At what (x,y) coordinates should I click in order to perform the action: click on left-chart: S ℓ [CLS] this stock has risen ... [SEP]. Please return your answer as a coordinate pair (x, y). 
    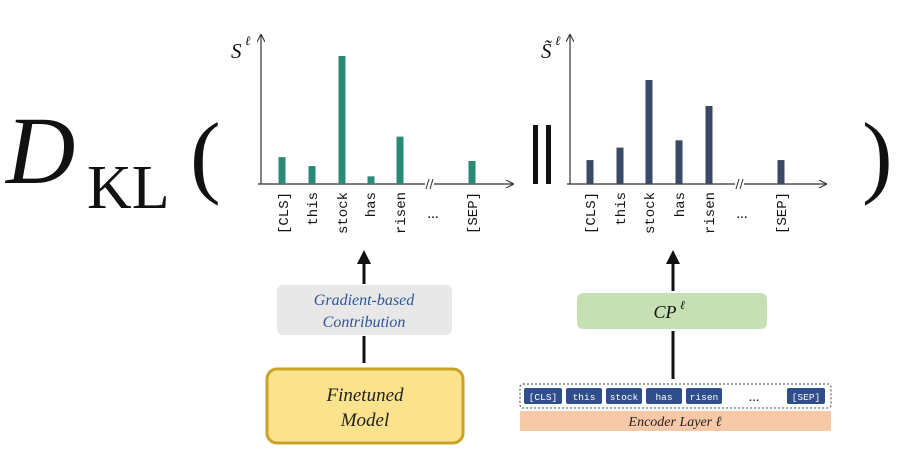
    Looking at the image, I should click on (372, 133).